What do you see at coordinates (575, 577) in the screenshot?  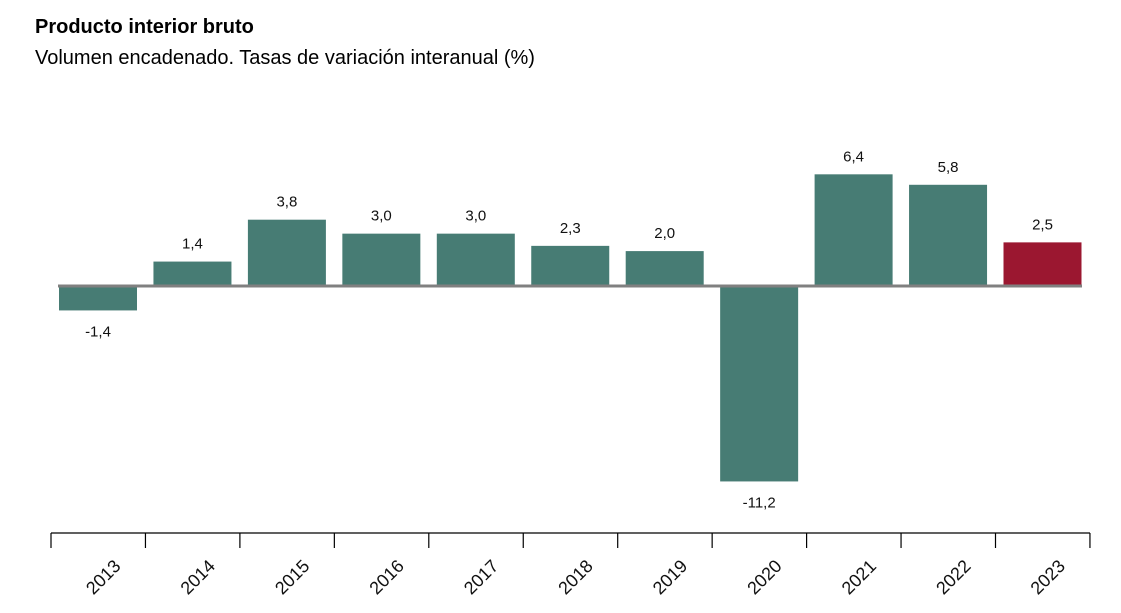 I see `x-tick-label-2018: 2018` at bounding box center [575, 577].